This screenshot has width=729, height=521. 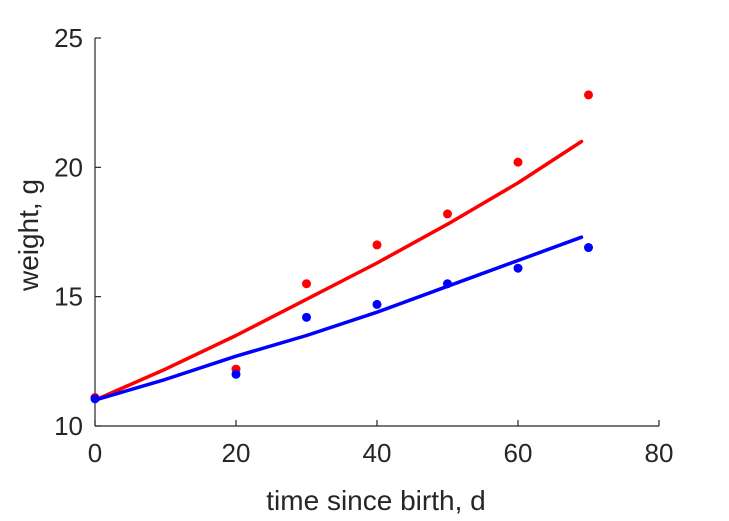 I want to click on x-axis-label: time since birth, d, so click(x=375, y=500).